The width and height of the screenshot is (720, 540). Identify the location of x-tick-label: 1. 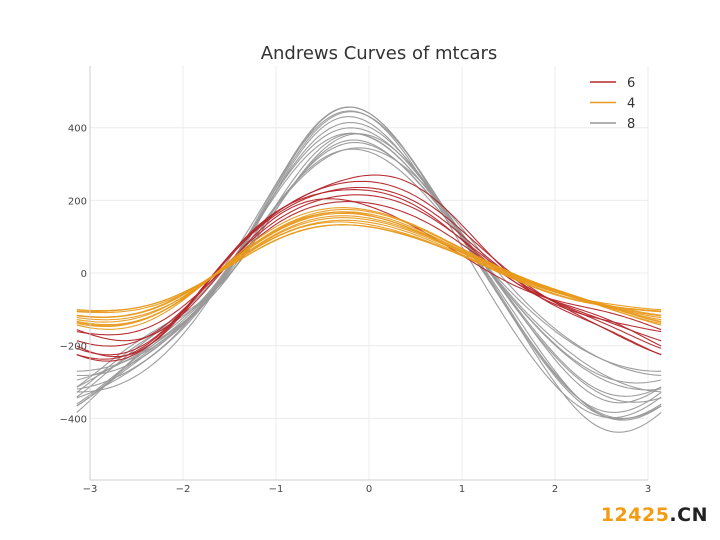
(462, 489).